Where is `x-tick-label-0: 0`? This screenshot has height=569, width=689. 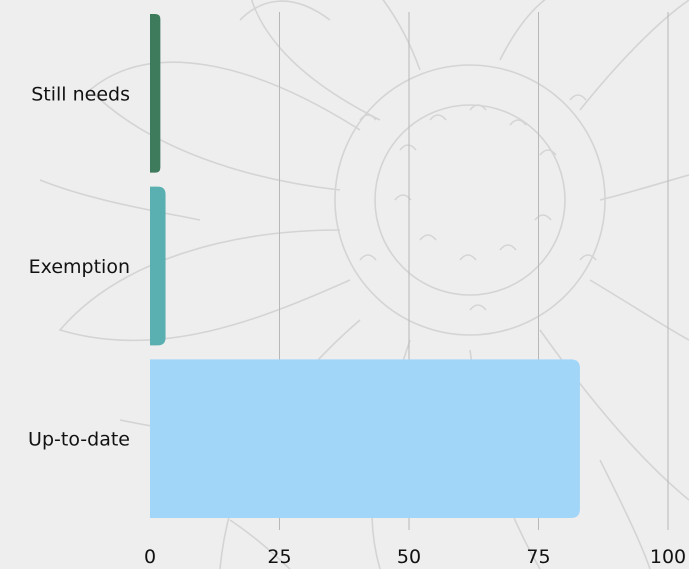 x-tick-label-0: 0 is located at coordinates (150, 557).